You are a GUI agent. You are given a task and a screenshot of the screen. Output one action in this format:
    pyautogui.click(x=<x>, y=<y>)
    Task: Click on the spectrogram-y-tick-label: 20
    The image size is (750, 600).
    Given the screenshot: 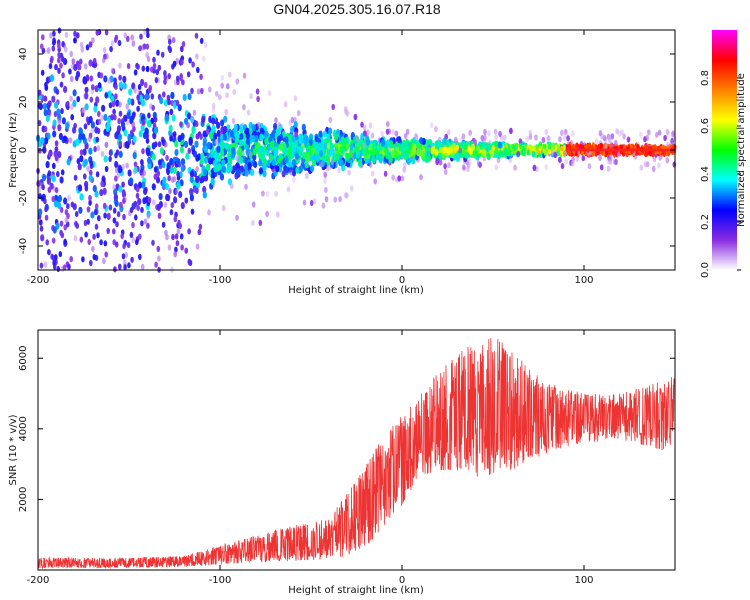 What is the action you would take?
    pyautogui.click(x=23, y=102)
    